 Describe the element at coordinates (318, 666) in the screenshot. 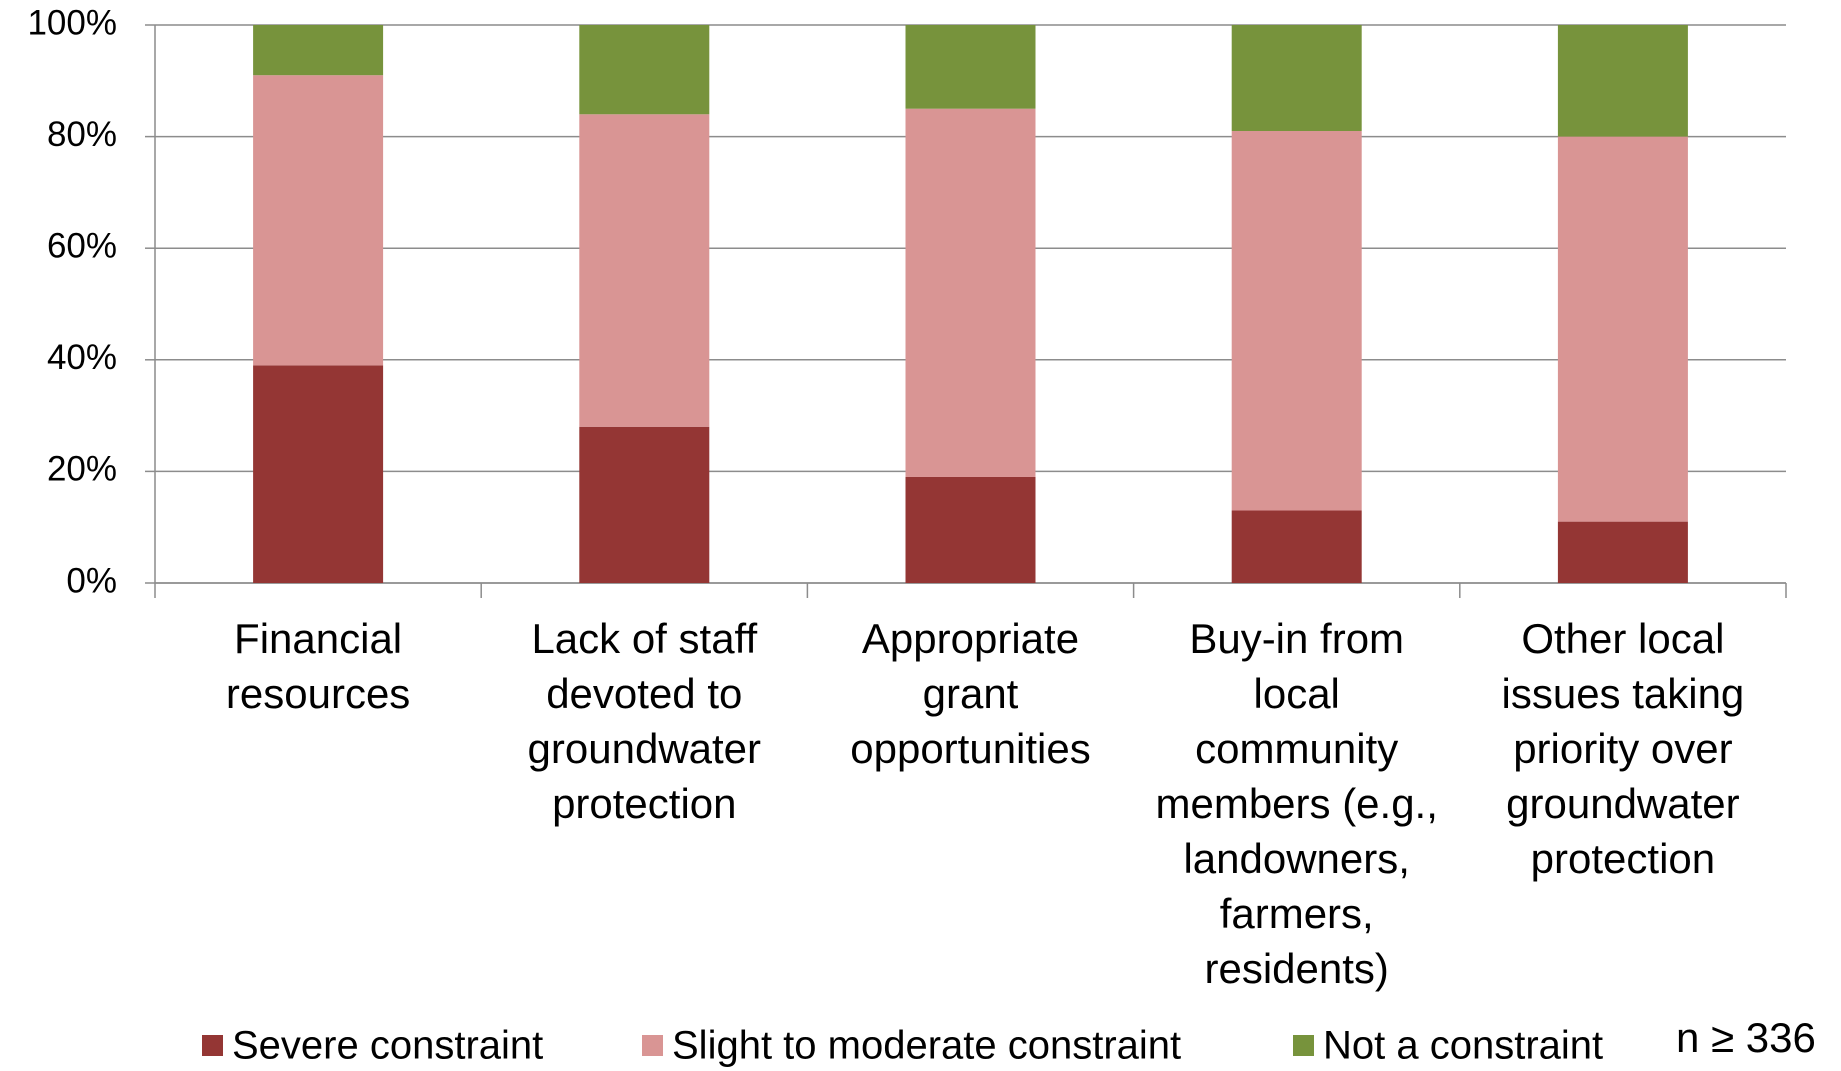

I see `x-tick-label: Financial resources` at that location.